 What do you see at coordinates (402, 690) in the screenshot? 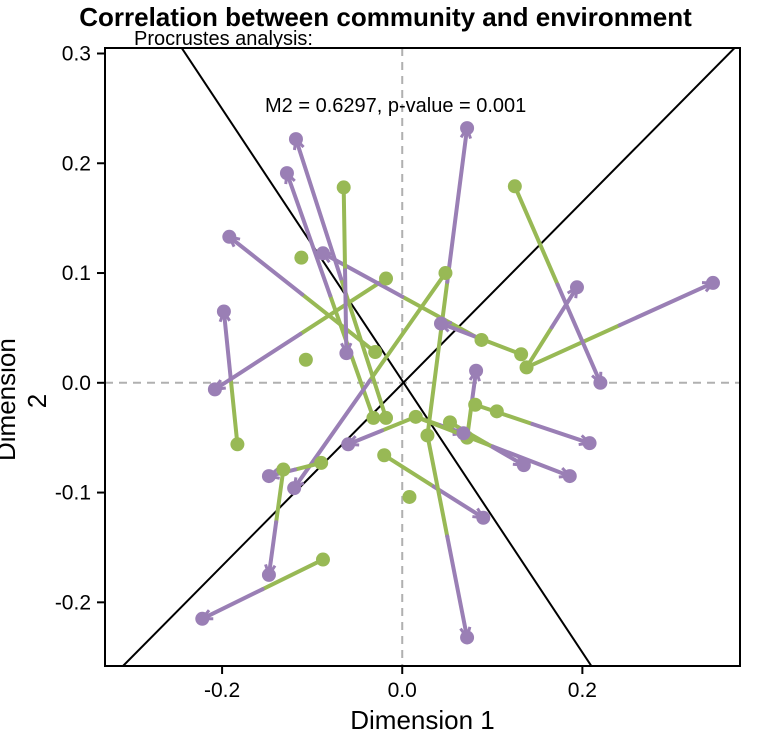
I see `x-tick-label-2: 0.0` at bounding box center [402, 690].